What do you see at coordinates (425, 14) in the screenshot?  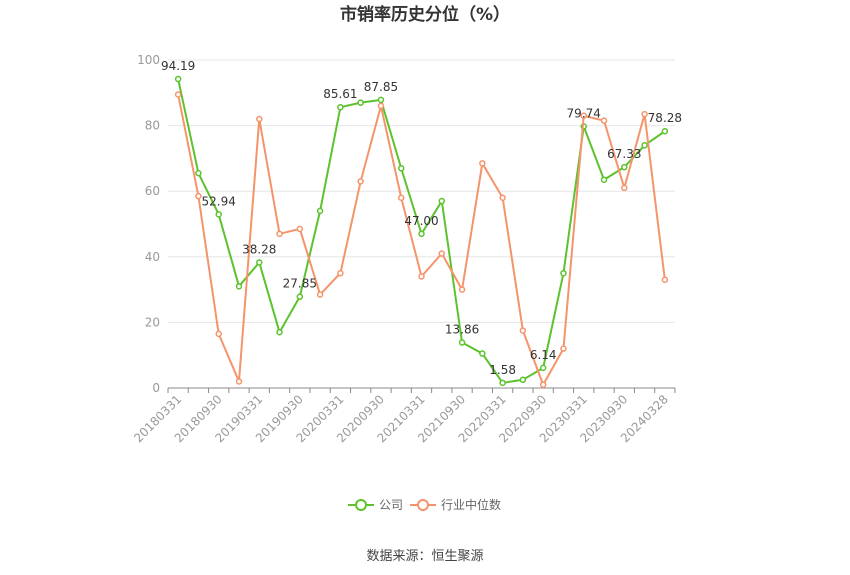 I see `chart-title: 市销率历史分位（%）` at bounding box center [425, 14].